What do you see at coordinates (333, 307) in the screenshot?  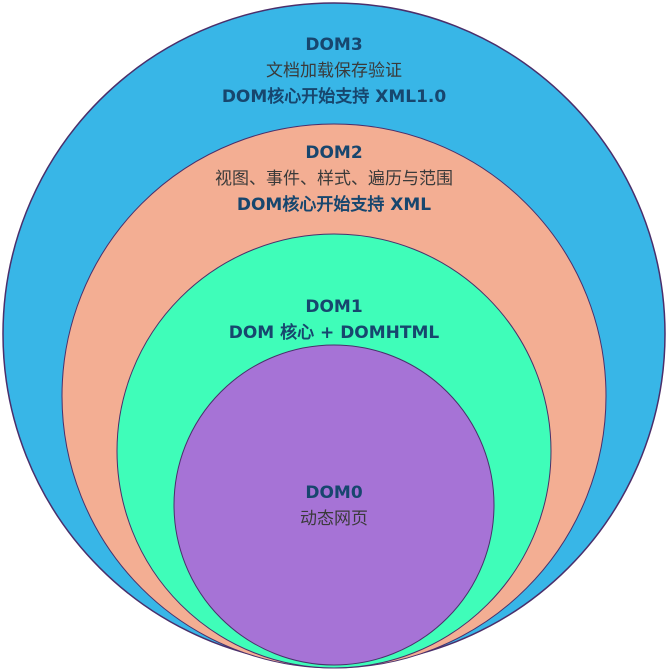 I see `ring-dom1-title: DOM1` at bounding box center [333, 307].